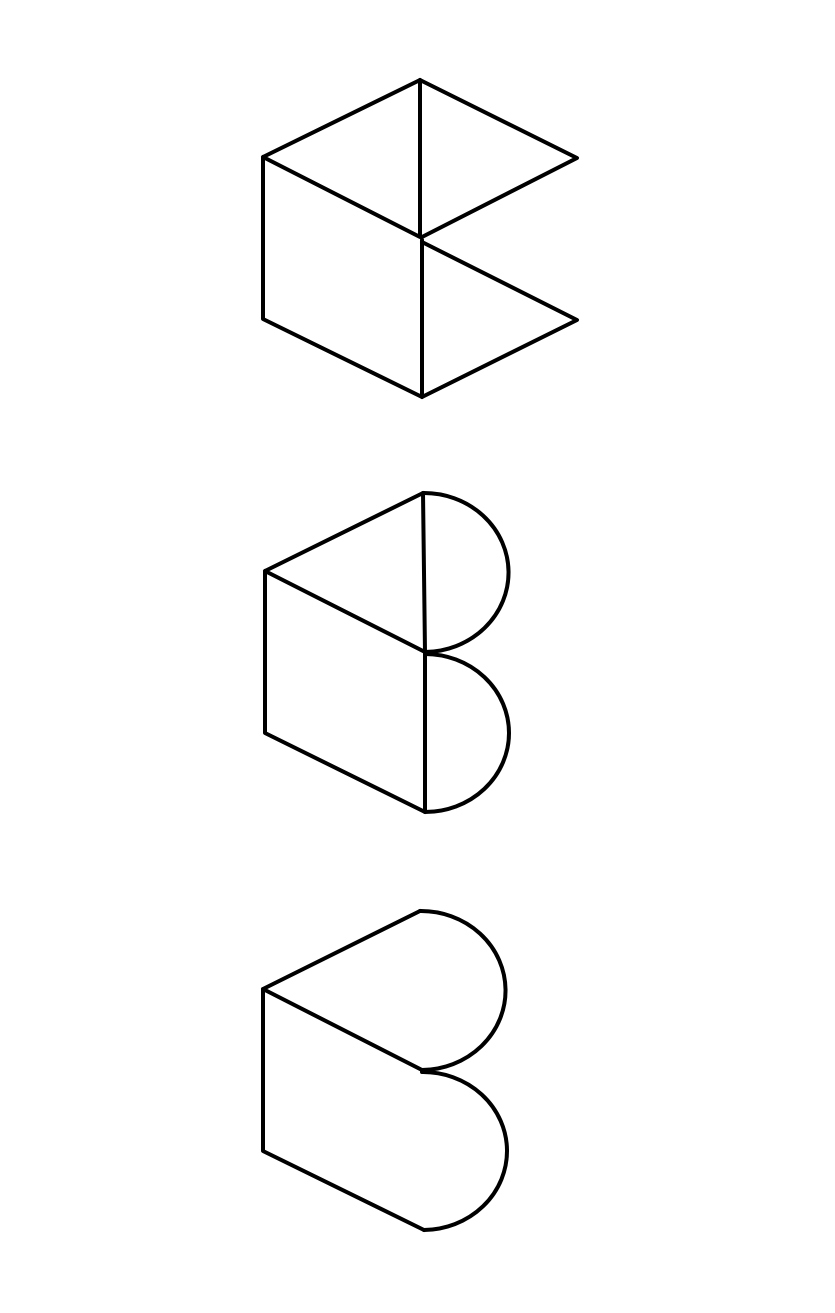 The height and width of the screenshot is (1313, 835). I want to click on figure-top-lower-triangle-wing, so click(499, 319).